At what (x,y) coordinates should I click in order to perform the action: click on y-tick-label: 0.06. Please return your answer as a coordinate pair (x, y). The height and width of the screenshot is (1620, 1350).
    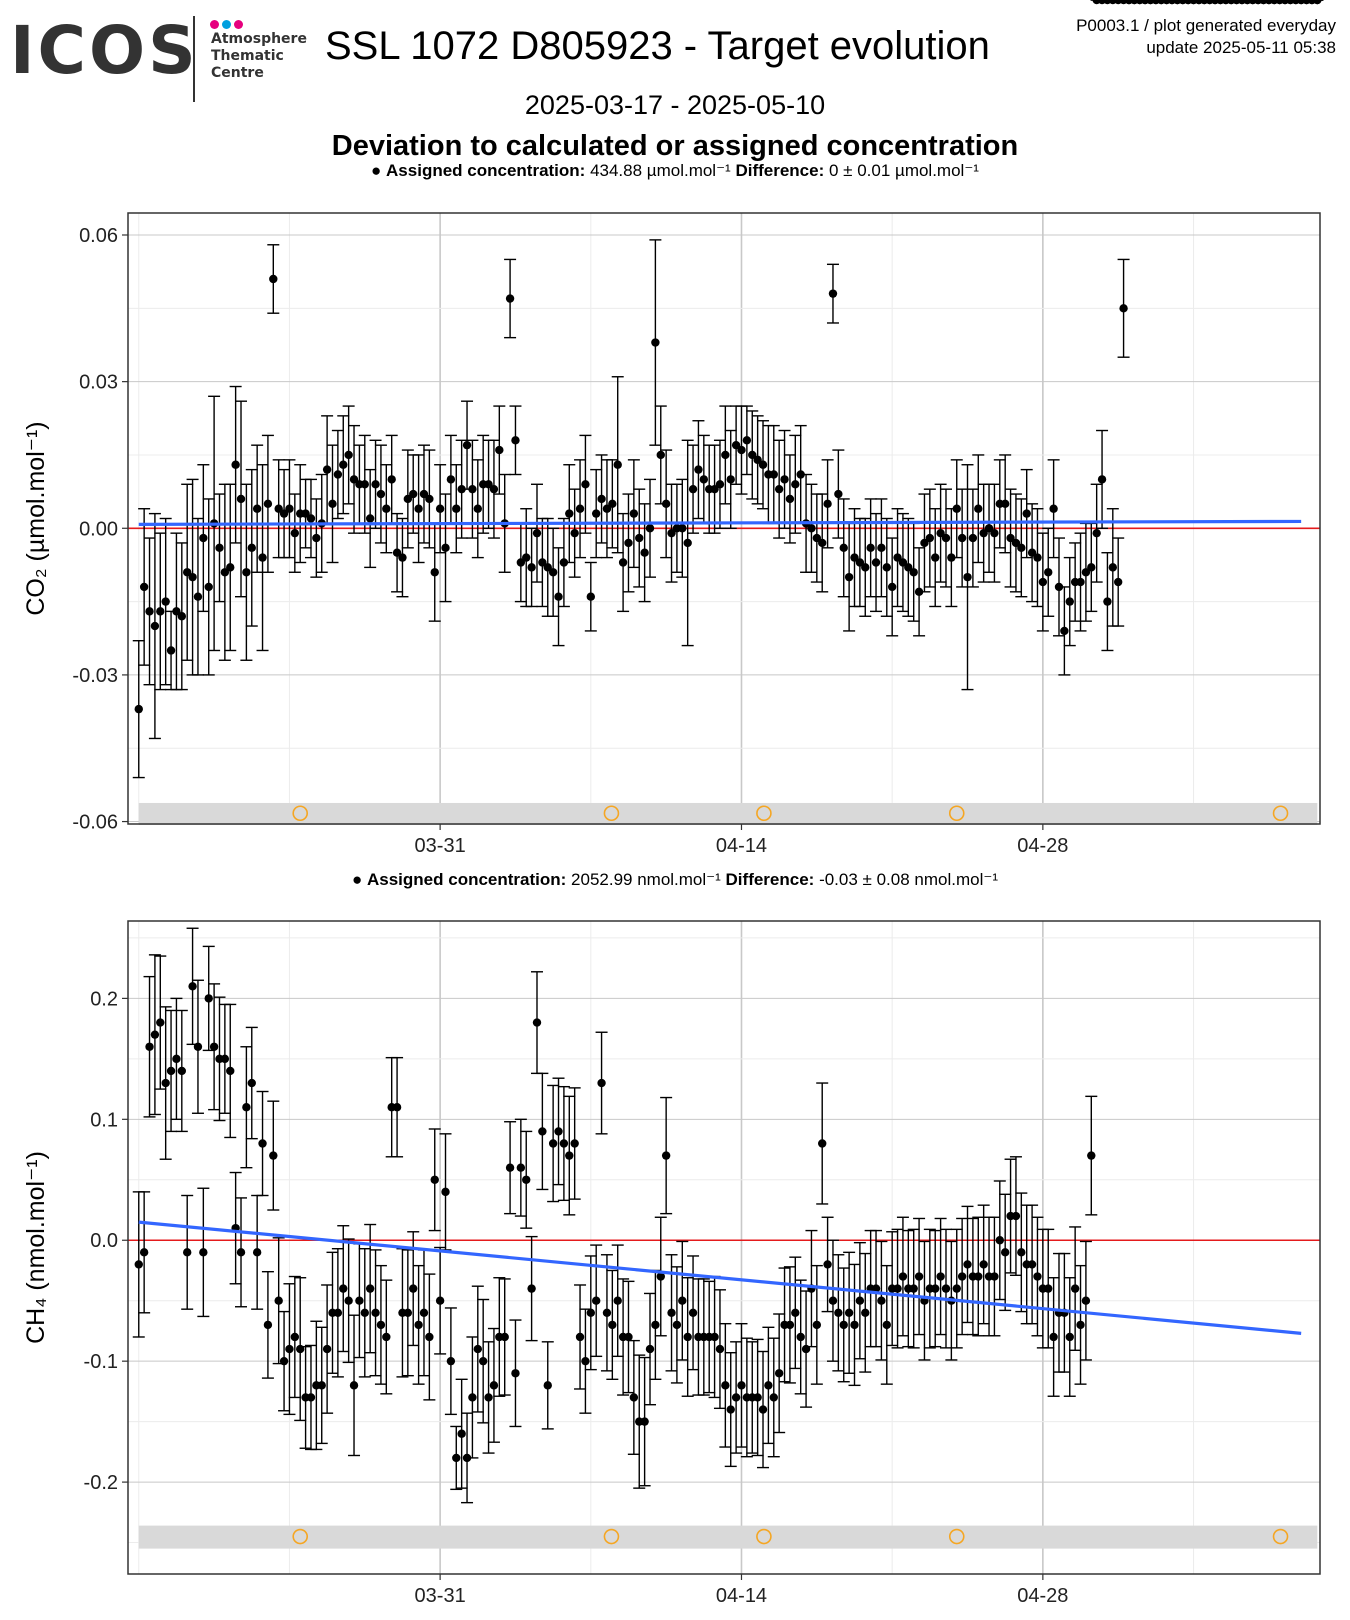
    Looking at the image, I should click on (98, 236).